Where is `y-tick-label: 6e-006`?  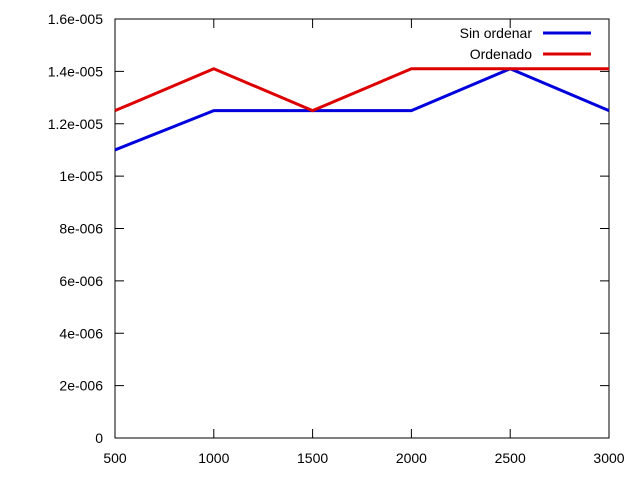 y-tick-label: 6e-006 is located at coordinates (81, 281).